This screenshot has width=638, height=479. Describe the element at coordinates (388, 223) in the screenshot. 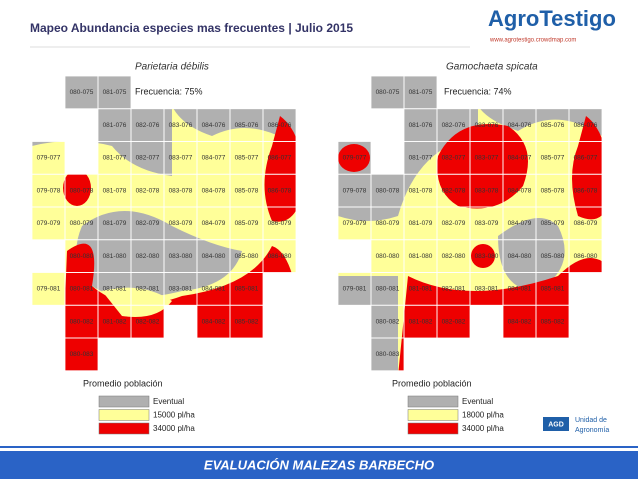

I see `cell-label: 080-079` at that location.